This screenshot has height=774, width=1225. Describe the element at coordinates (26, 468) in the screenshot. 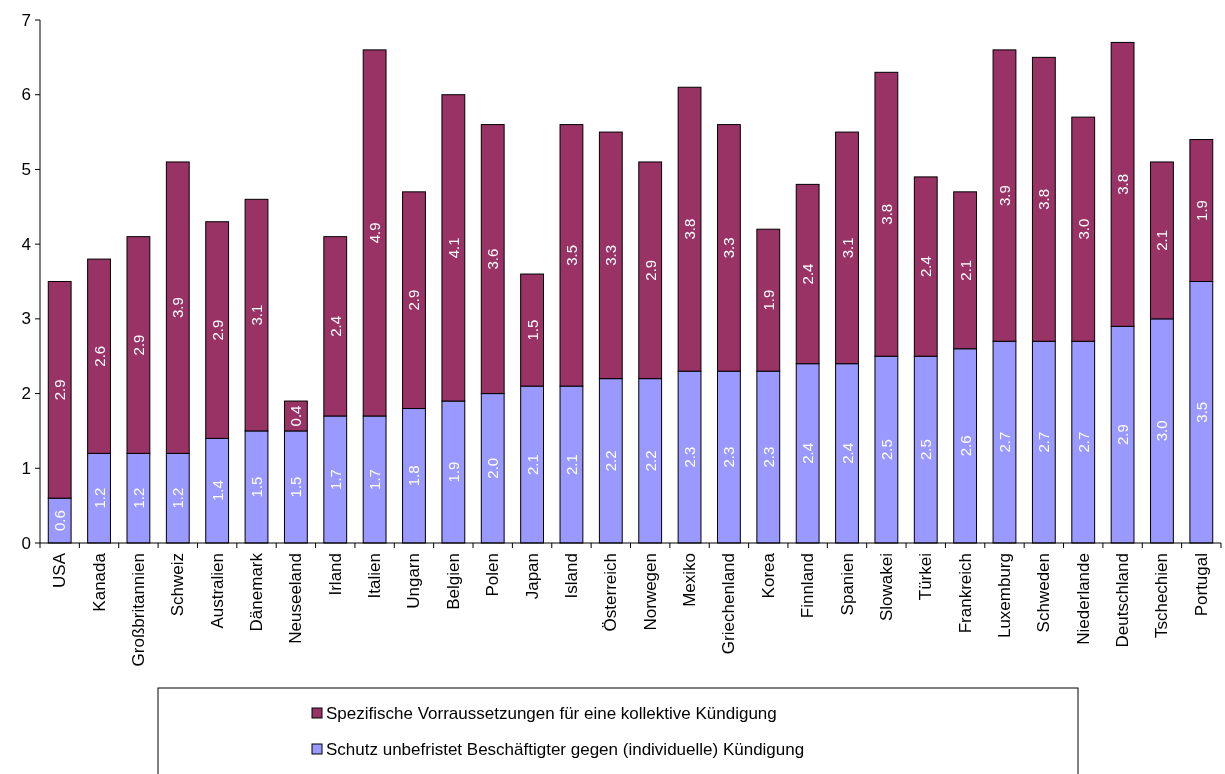

I see `y-tick-label: 1` at that location.